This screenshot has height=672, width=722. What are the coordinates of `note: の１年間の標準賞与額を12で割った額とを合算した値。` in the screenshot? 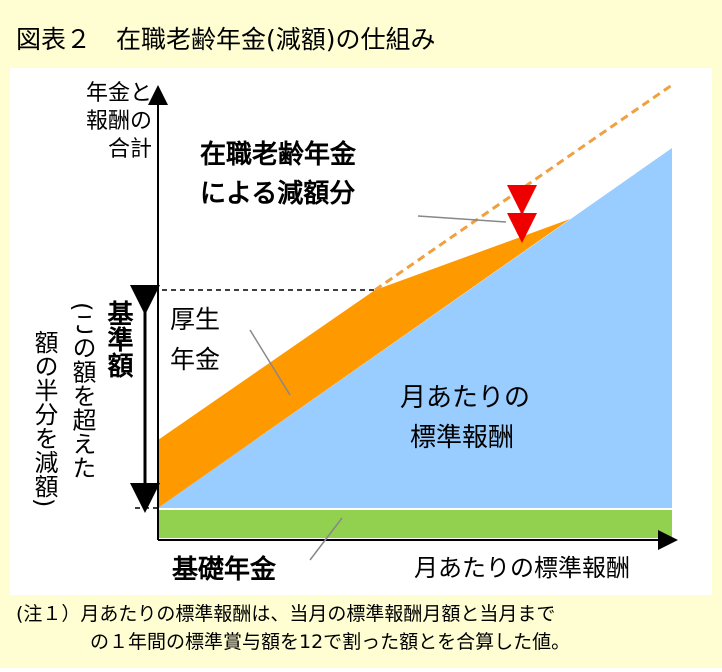 It's located at (330, 642).